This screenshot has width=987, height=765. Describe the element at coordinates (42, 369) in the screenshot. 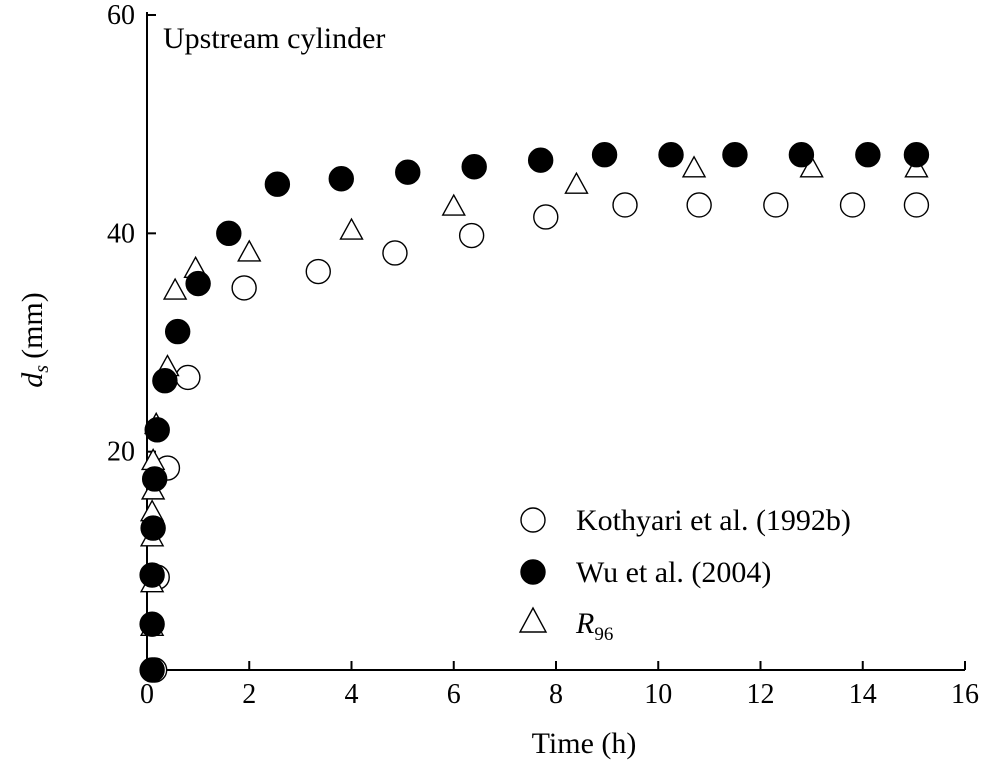

I see `y-axis-label-sub: s` at that location.